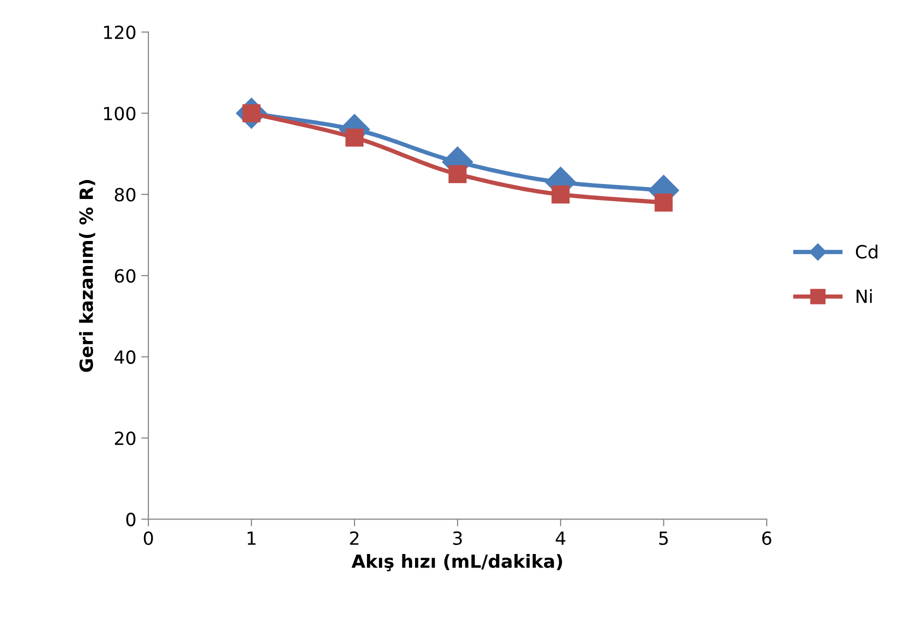  What do you see at coordinates (125, 195) in the screenshot?
I see `y-tick-label: 80` at bounding box center [125, 195].